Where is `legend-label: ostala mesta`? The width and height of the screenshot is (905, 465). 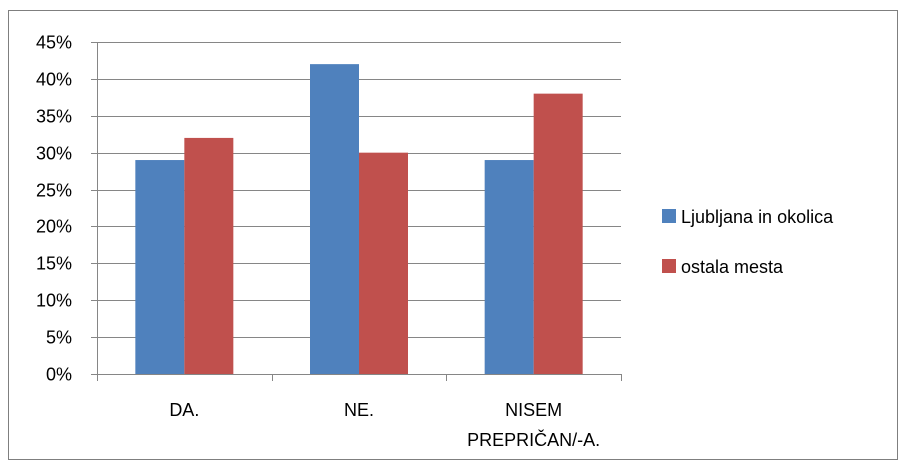 legend-label: ostala mesta is located at coordinates (732, 267).